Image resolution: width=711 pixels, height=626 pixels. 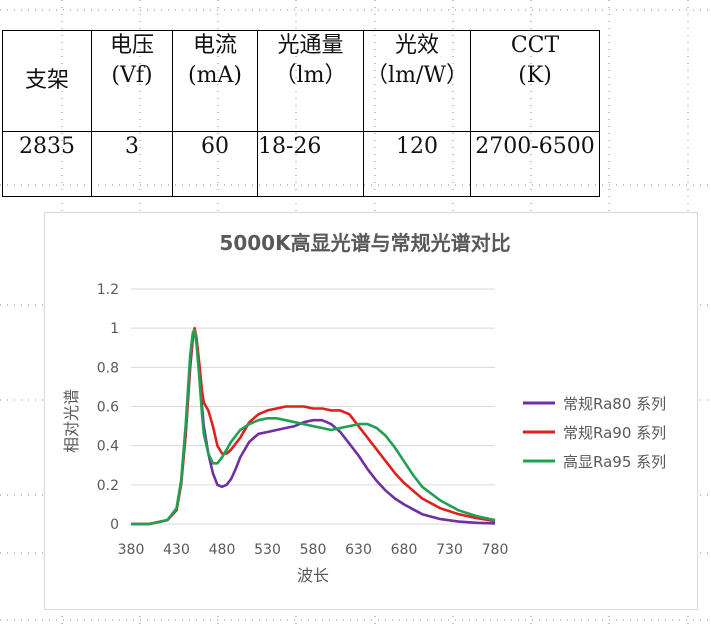 I want to click on y-tick-label: 0.6, so click(x=108, y=408).